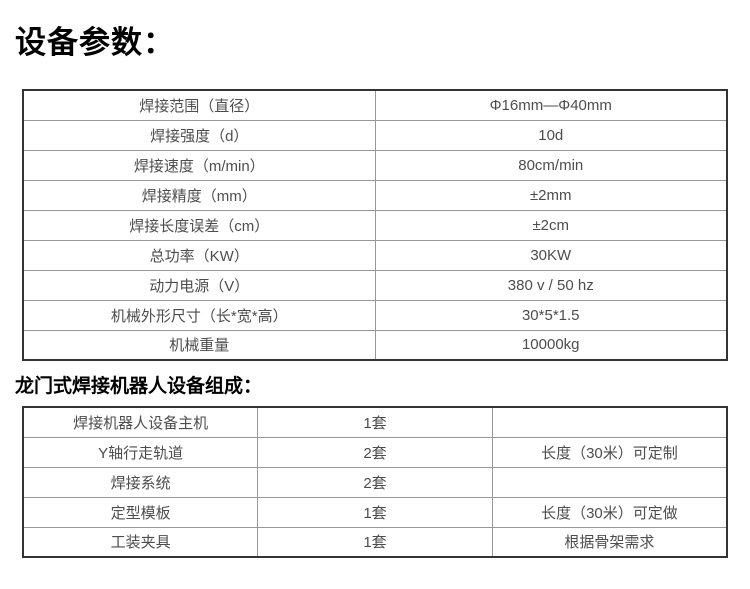 This screenshot has height=589, width=750. Describe the element at coordinates (140, 512) in the screenshot. I see `component-name: 定型模板` at that location.